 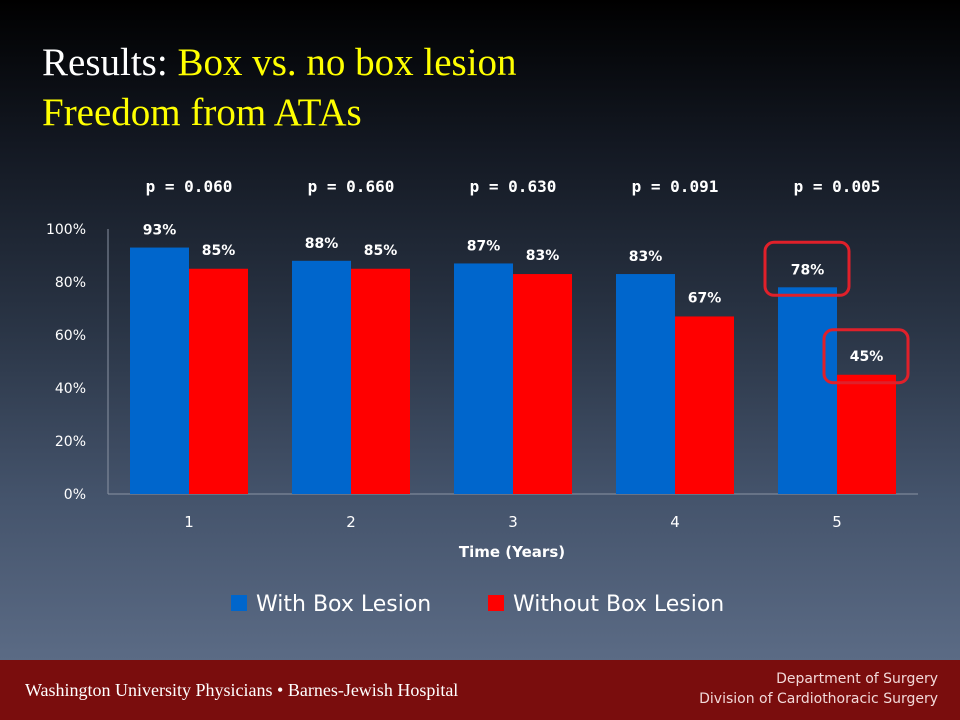 What do you see at coordinates (347, 62) in the screenshot?
I see `title-highlight: Box vs. no box lesion` at bounding box center [347, 62].